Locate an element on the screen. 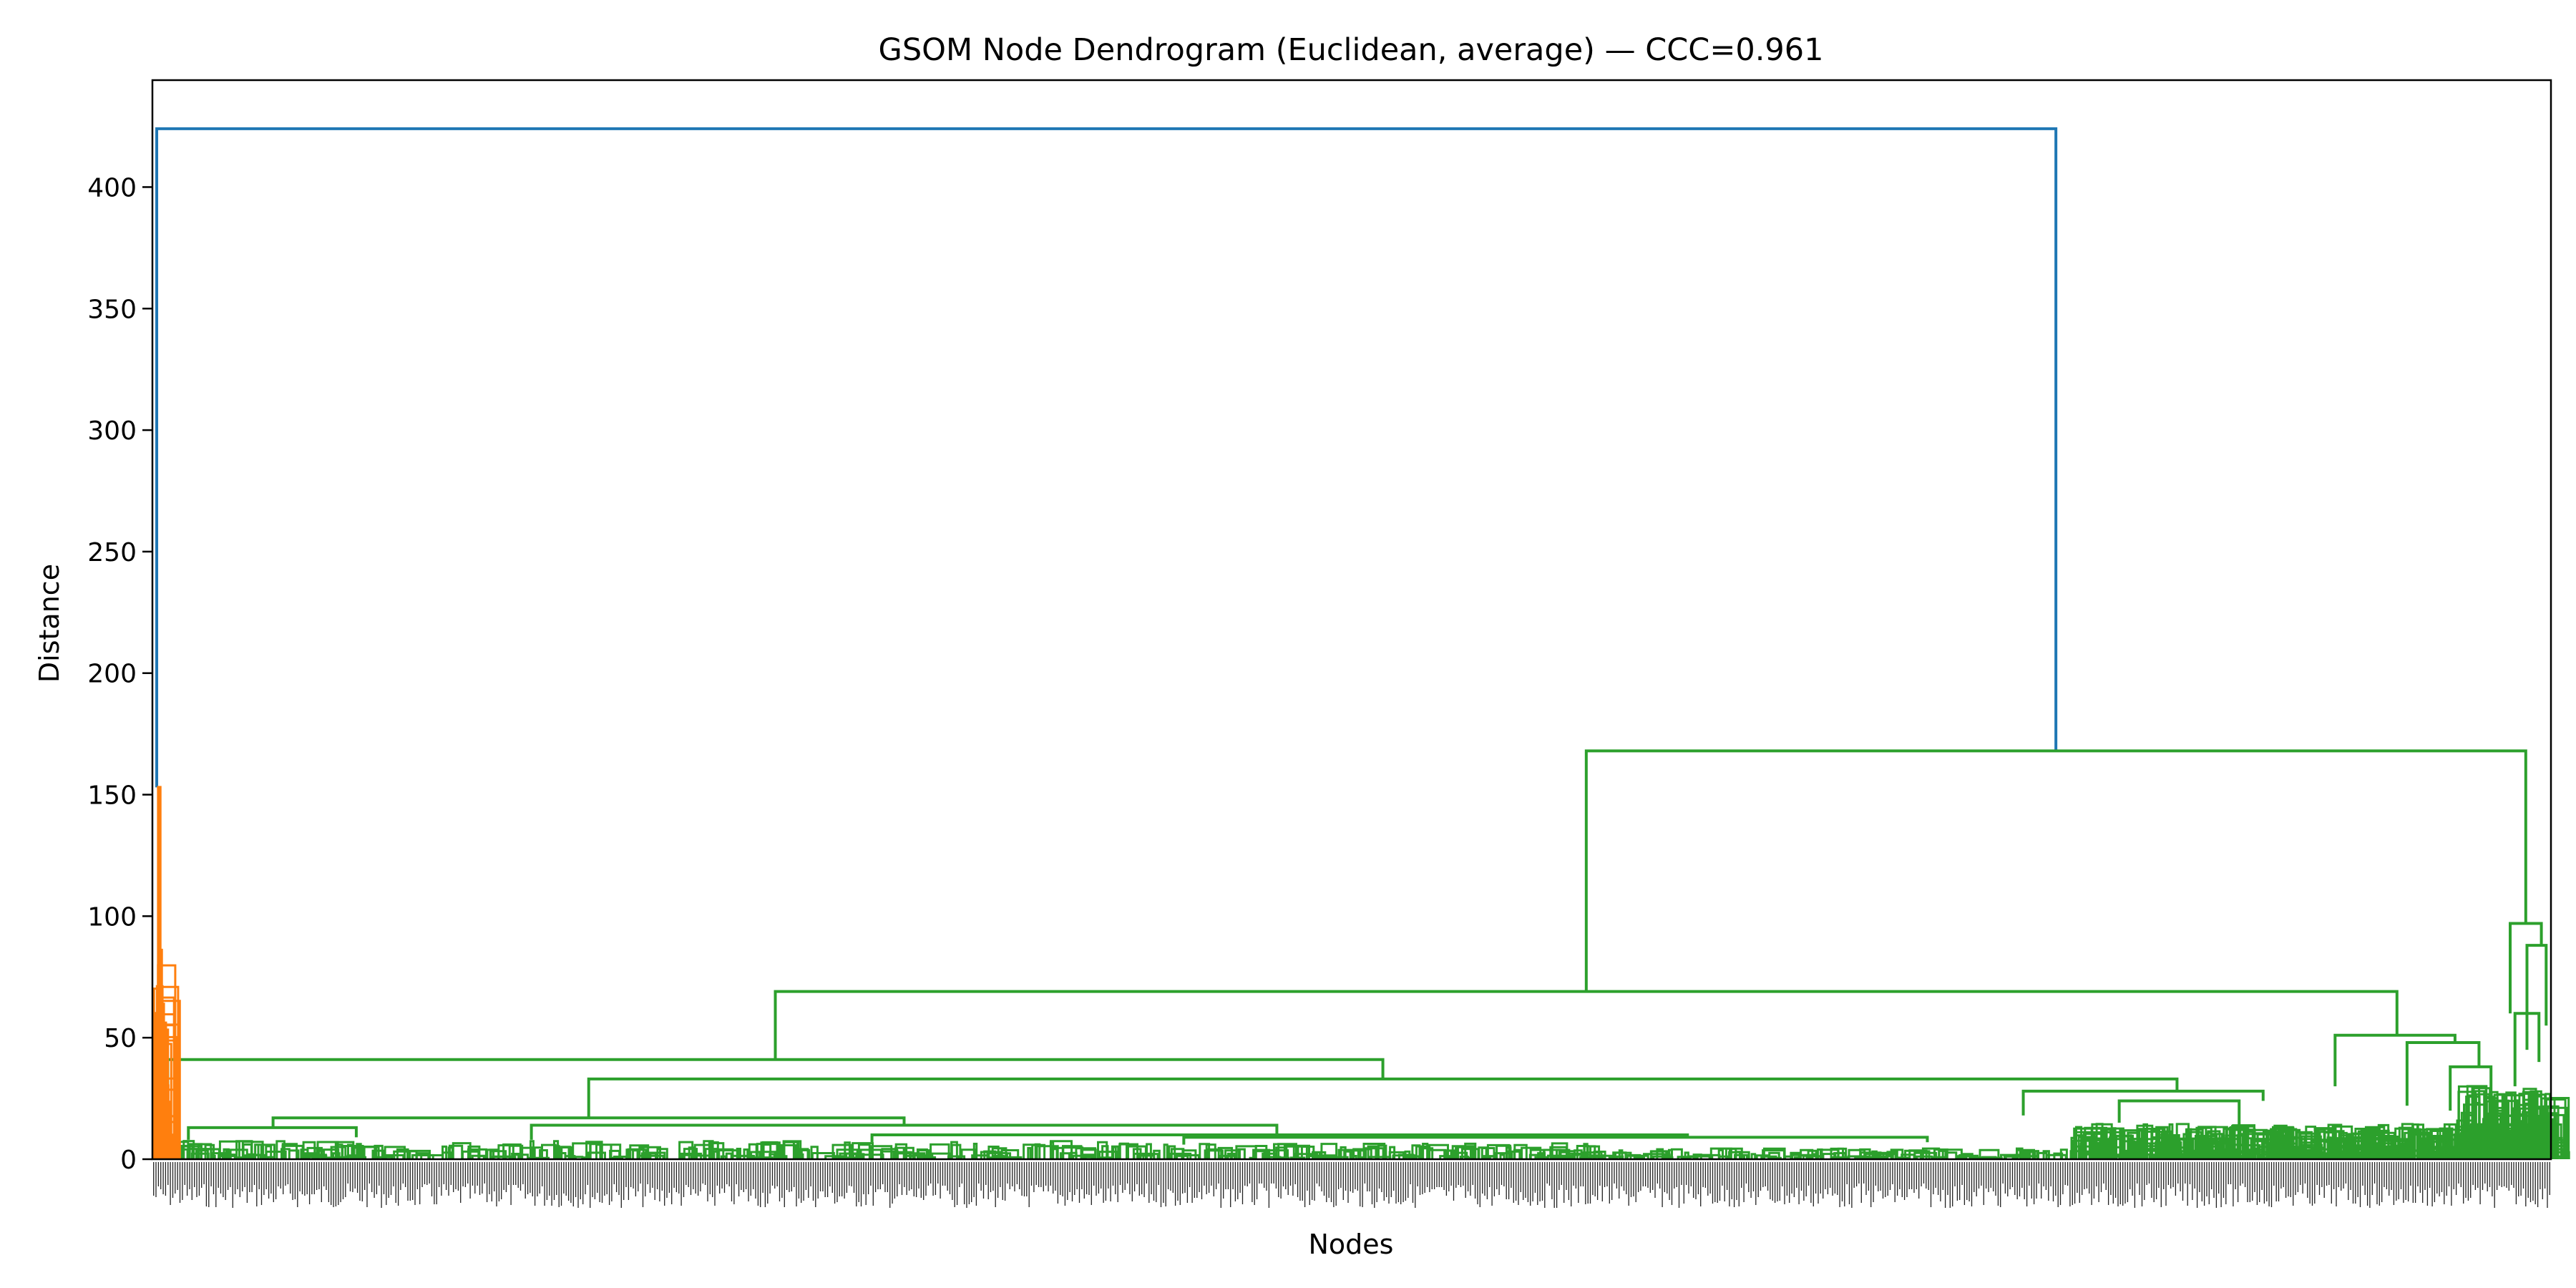 Image resolution: width=2576 pixels, height=1288 pixels. y-tick-label: 100 is located at coordinates (112, 917).